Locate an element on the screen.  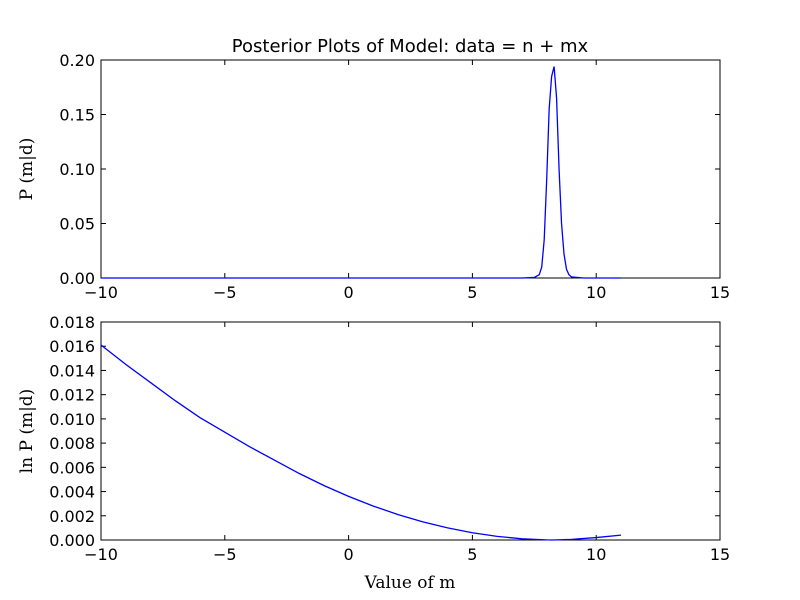
bottom-y-tick-label: 0.004 is located at coordinates (72, 492).